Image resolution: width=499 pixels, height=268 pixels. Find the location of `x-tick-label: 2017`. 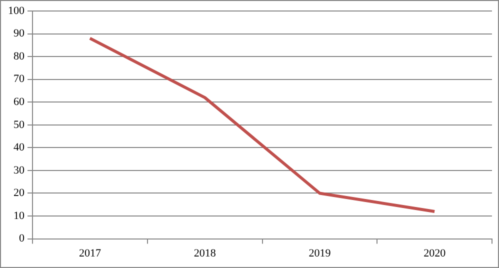

x-tick-label: 2017 is located at coordinates (90, 253).